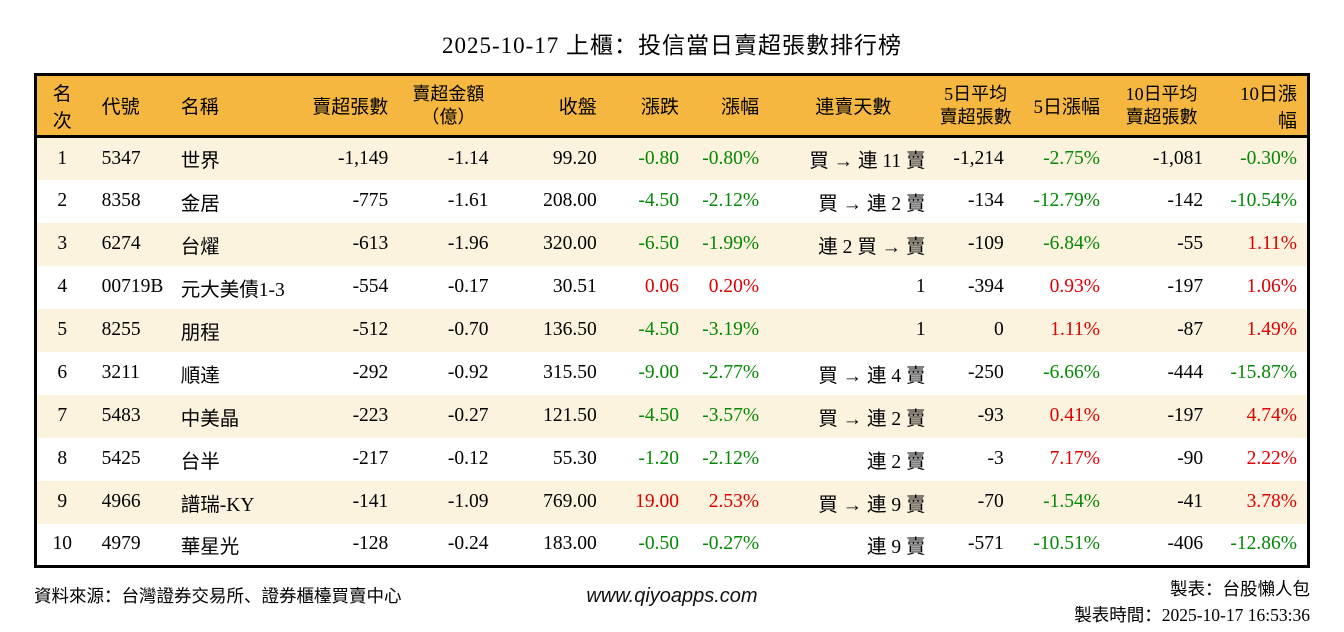 This screenshot has height=632, width=1344. What do you see at coordinates (370, 415) in the screenshot?
I see `net-sell-cell: -223` at bounding box center [370, 415].